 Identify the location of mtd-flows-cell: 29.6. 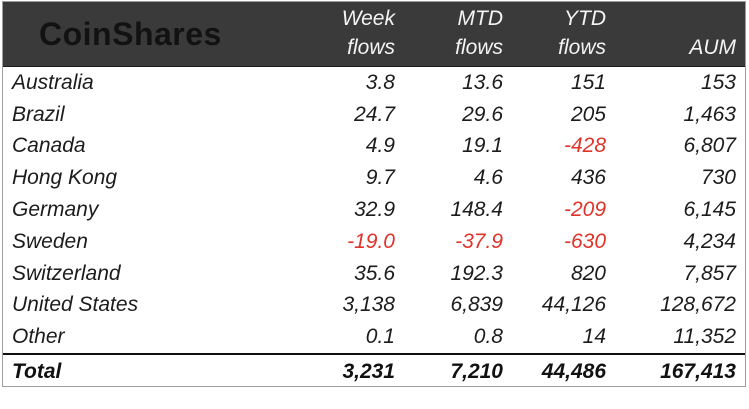
(482, 114).